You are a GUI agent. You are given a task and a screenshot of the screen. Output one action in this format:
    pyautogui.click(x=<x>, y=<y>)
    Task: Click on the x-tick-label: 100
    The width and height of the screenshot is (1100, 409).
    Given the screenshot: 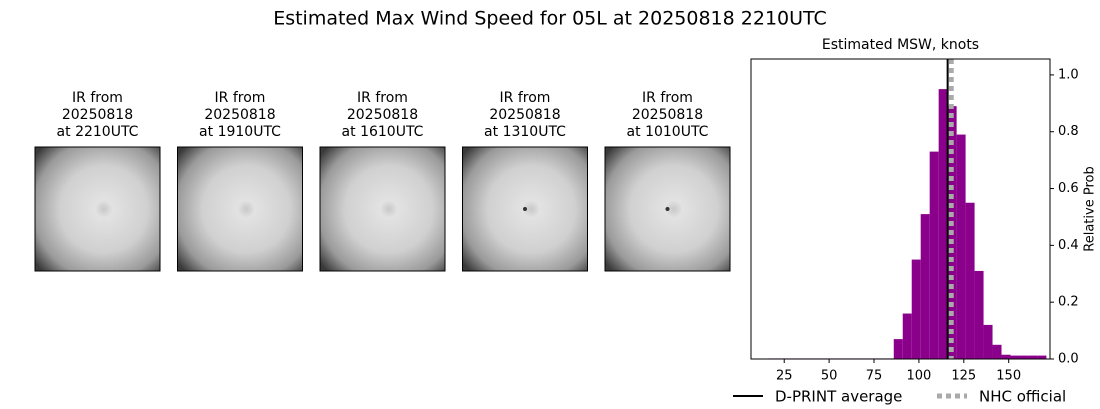 What is the action you would take?
    pyautogui.click(x=918, y=376)
    